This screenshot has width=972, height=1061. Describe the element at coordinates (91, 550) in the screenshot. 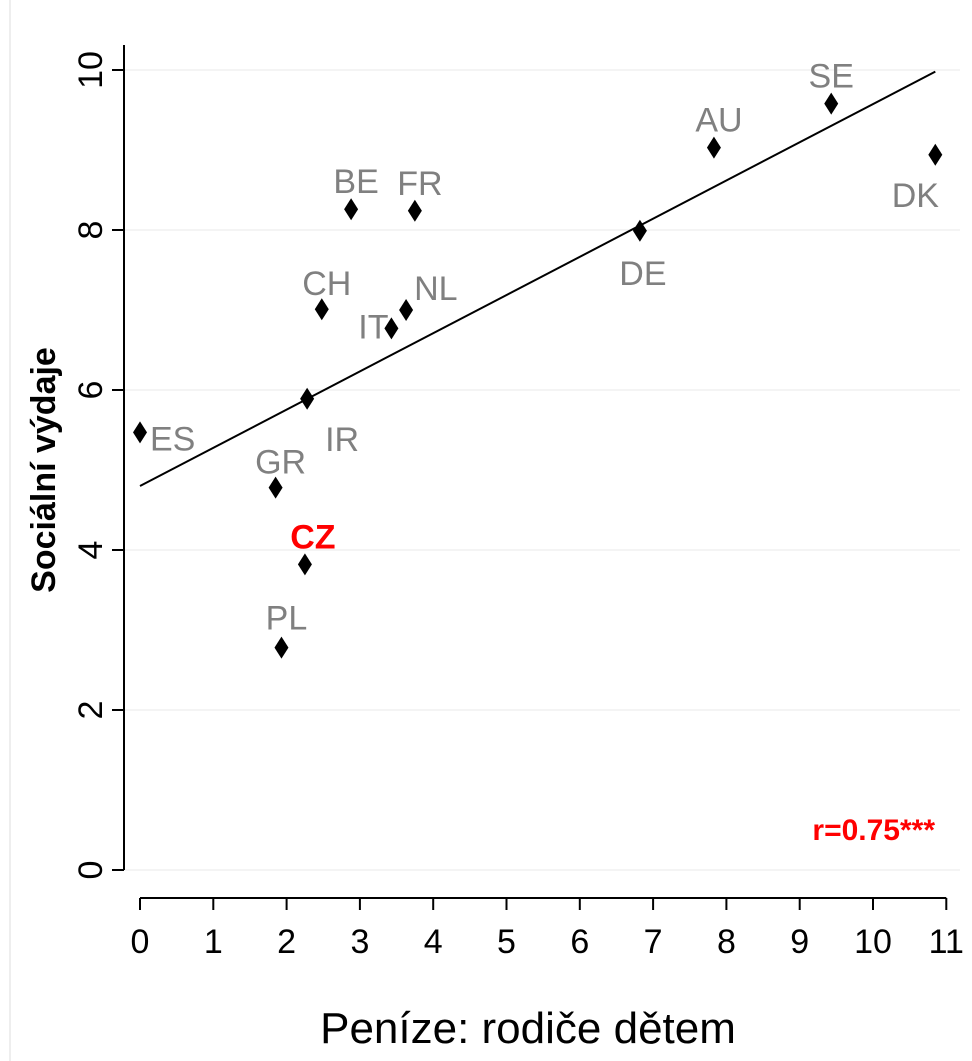

I see `y-tick-label-4: 4` at that location.